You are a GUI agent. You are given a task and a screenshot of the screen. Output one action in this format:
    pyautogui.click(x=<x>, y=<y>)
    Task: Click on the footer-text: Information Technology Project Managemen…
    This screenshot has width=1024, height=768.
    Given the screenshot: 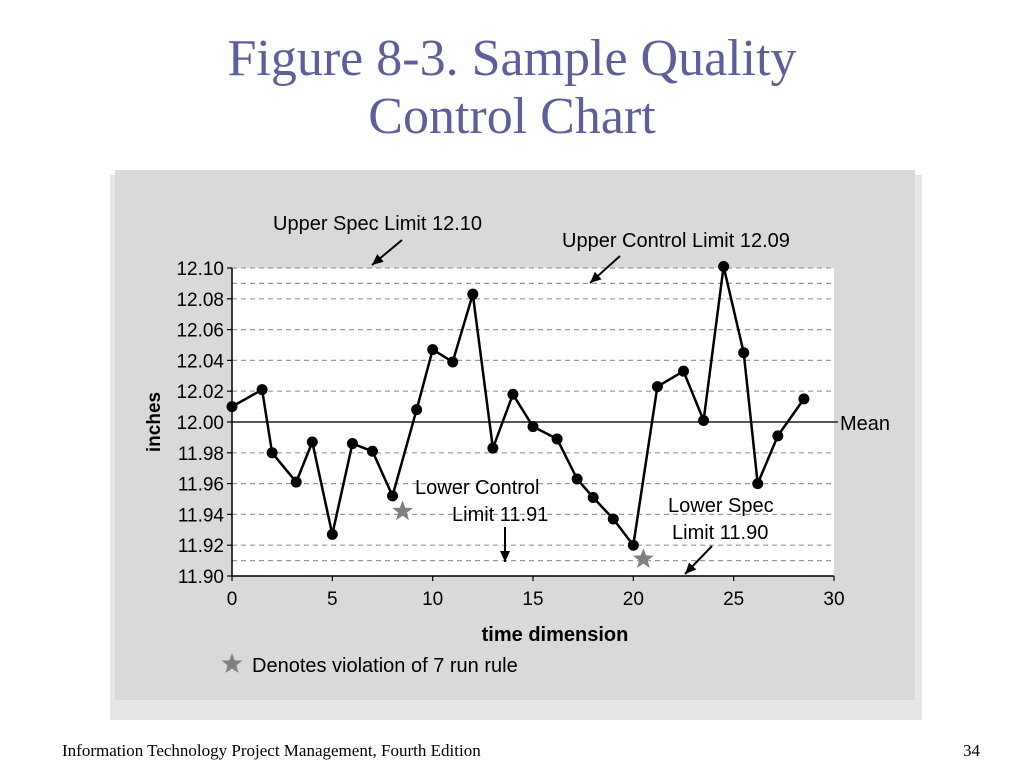 What is the action you would take?
    pyautogui.click(x=271, y=750)
    